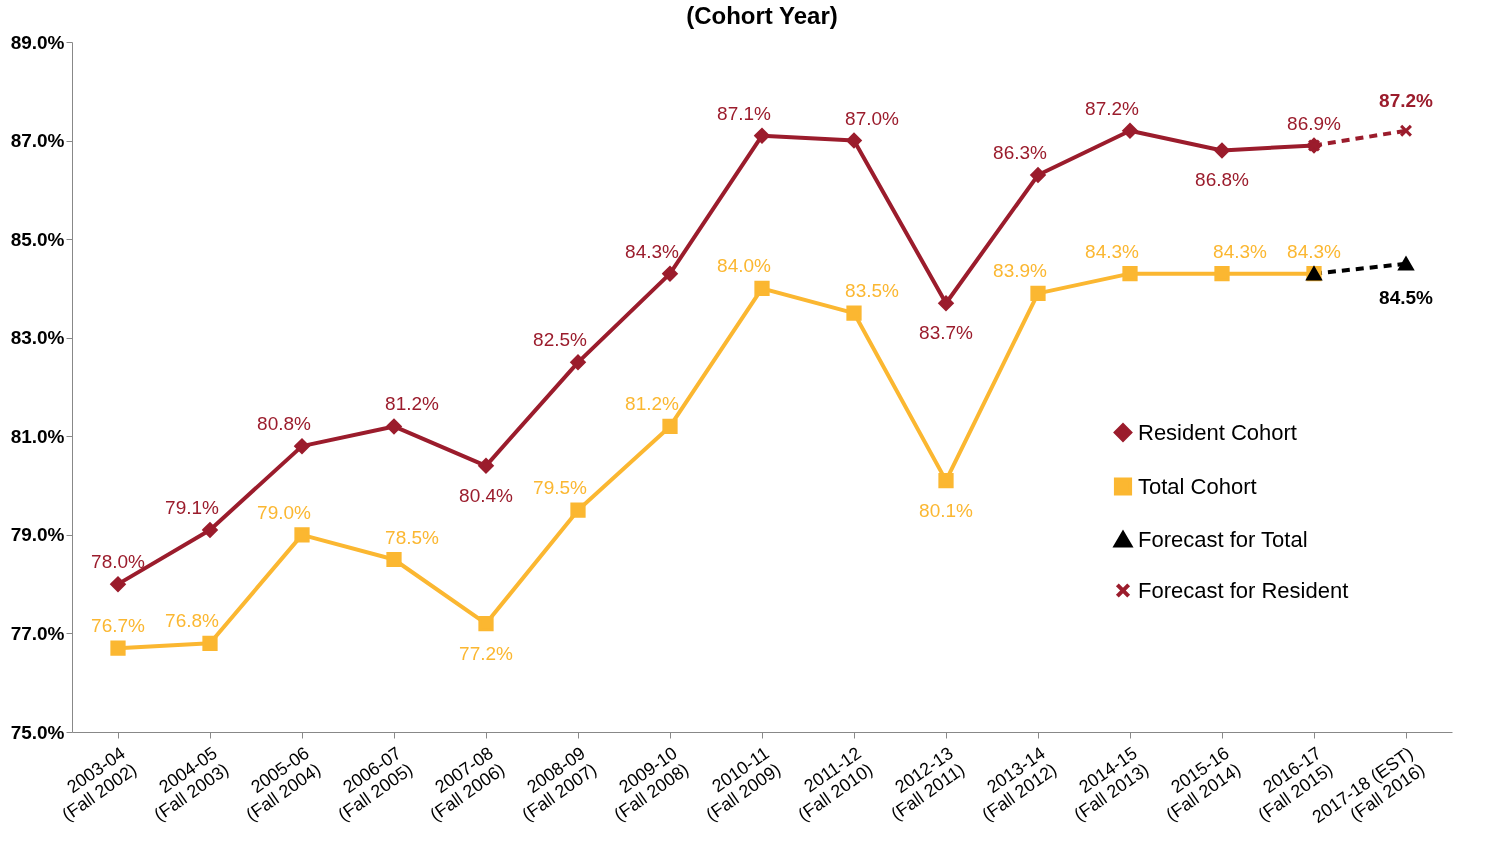 Image resolution: width=1498 pixels, height=858 pixels. Describe the element at coordinates (946, 510) in the screenshot. I see `data-label: 80.1%` at that location.